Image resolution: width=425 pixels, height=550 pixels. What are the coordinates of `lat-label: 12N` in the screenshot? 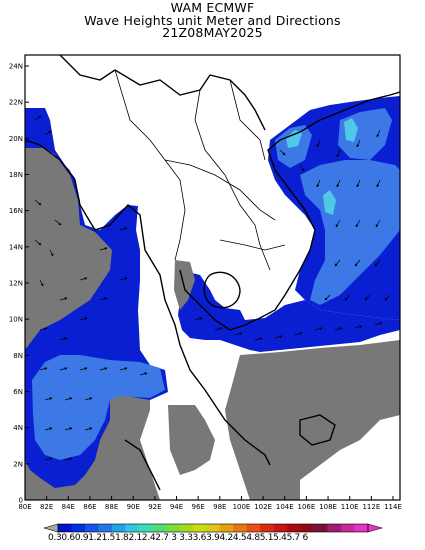 It's located at (16, 284).